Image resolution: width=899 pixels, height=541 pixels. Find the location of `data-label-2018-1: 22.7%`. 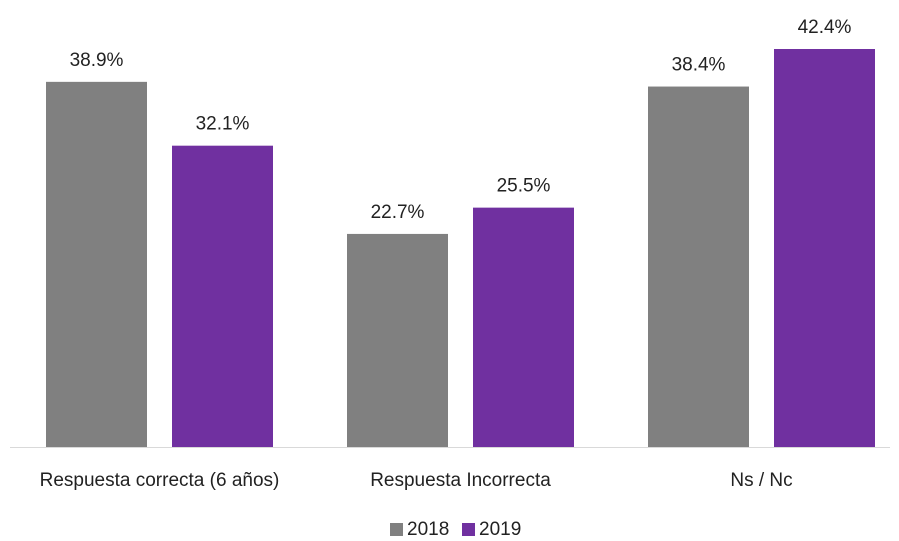

data-label-2018-1: 22.7% is located at coordinates (398, 212).